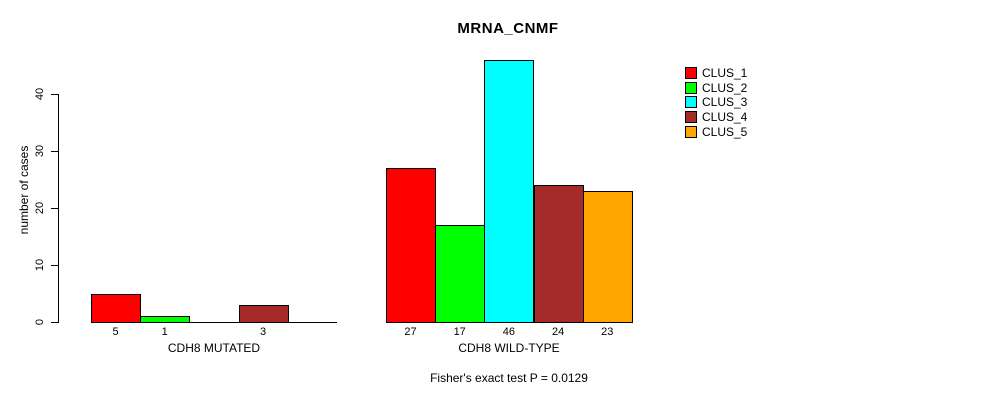 The image size is (990, 400). What do you see at coordinates (263, 332) in the screenshot?
I see `bar-value-label: 3` at bounding box center [263, 332].